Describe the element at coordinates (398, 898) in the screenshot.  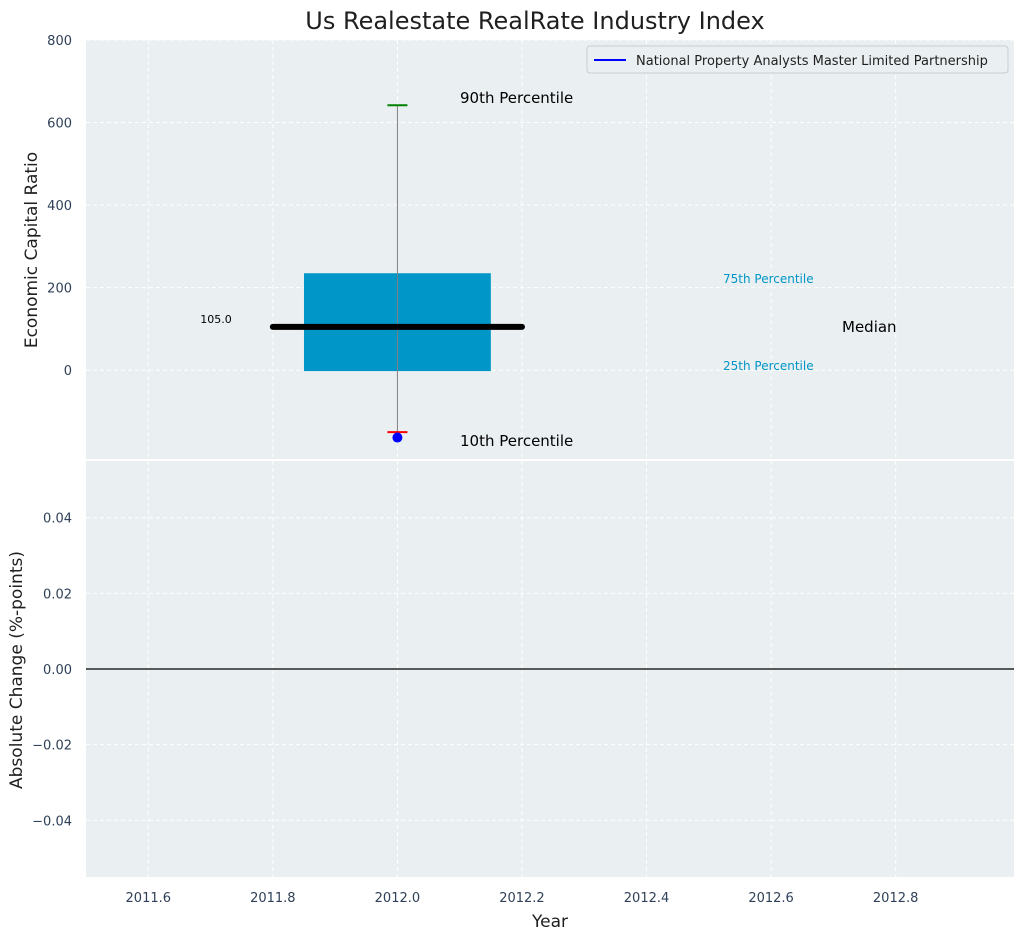
I see `x-tick-label: 2012.0` at that location.